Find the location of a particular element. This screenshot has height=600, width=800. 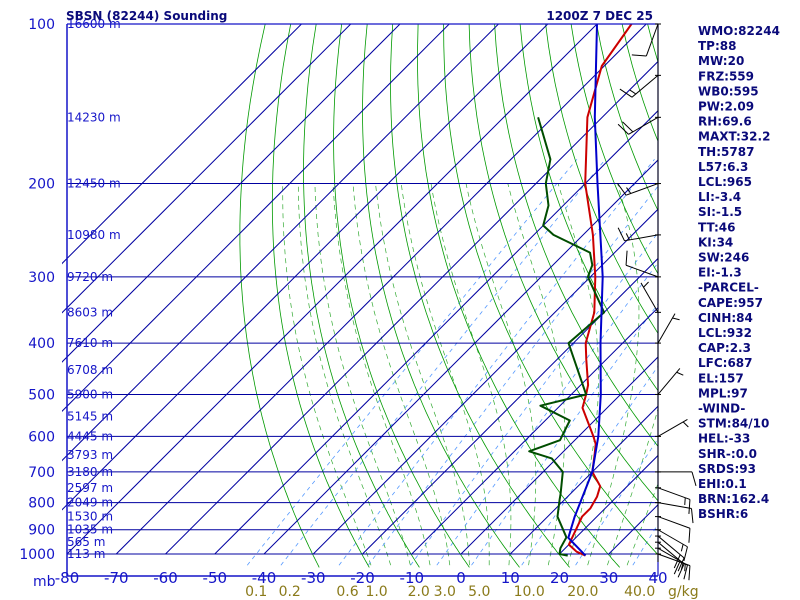

sounding-index: CAP:2.3 is located at coordinates (724, 348).